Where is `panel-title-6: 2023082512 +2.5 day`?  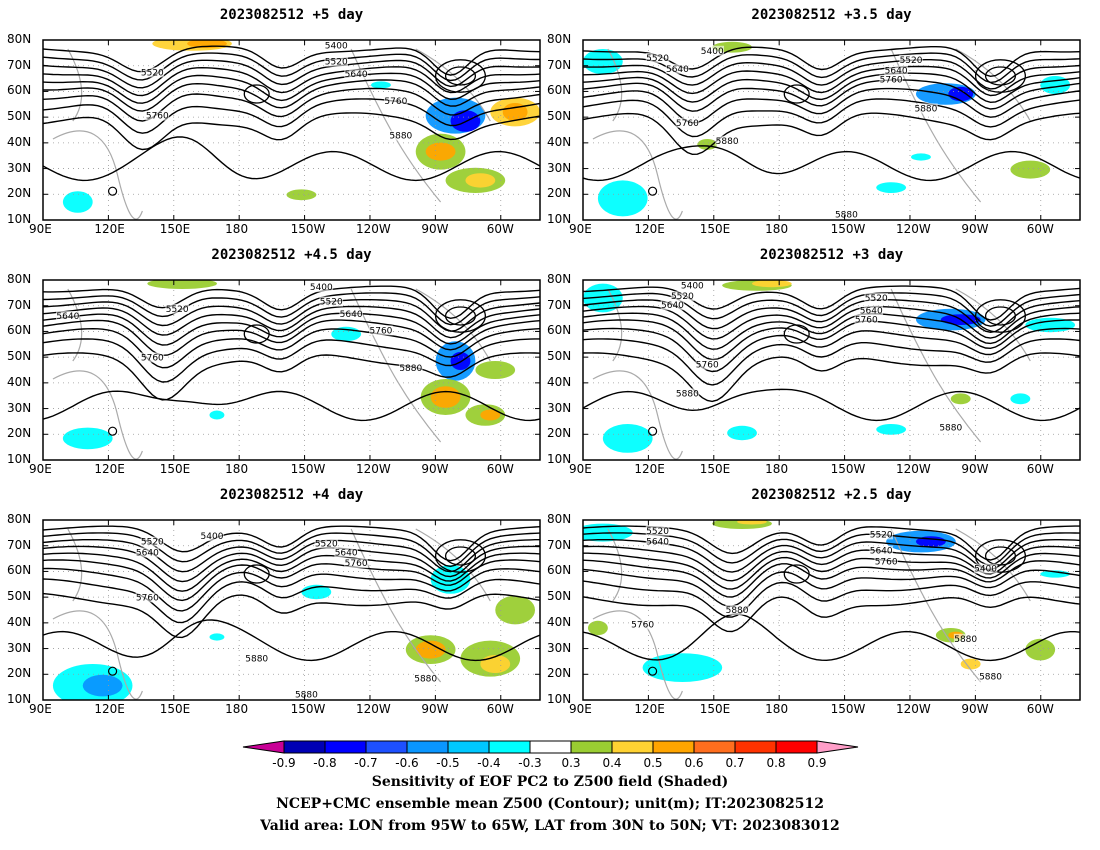 panel-title-6: 2023082512 +2.5 day is located at coordinates (831, 495).